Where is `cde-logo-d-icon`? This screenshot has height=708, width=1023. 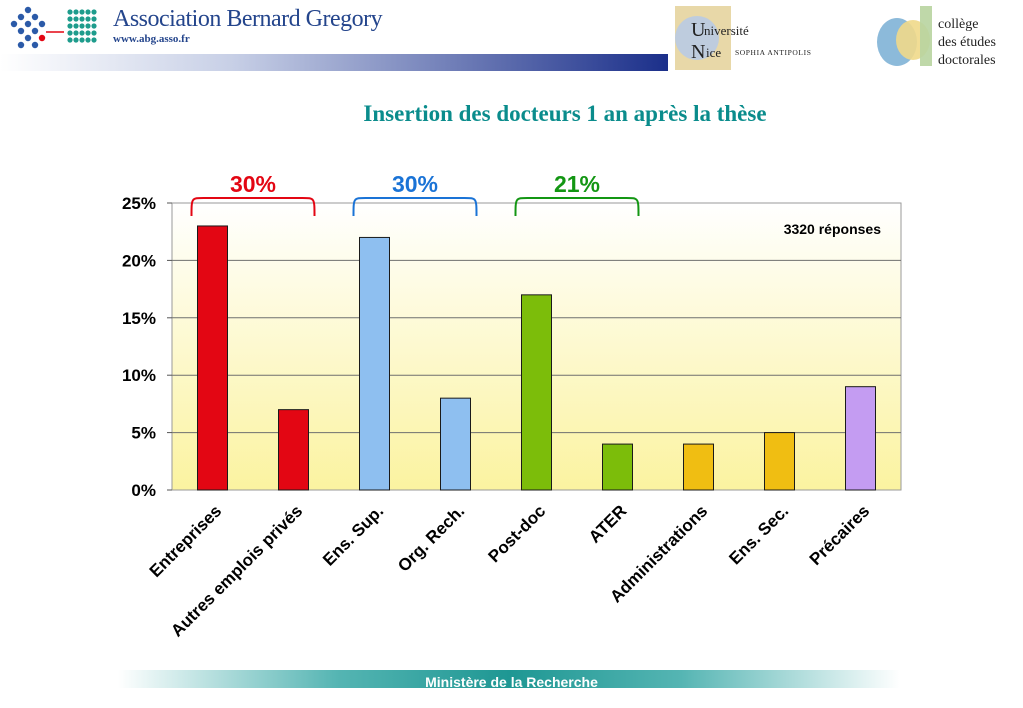 cde-logo-d-icon is located at coordinates (926, 36).